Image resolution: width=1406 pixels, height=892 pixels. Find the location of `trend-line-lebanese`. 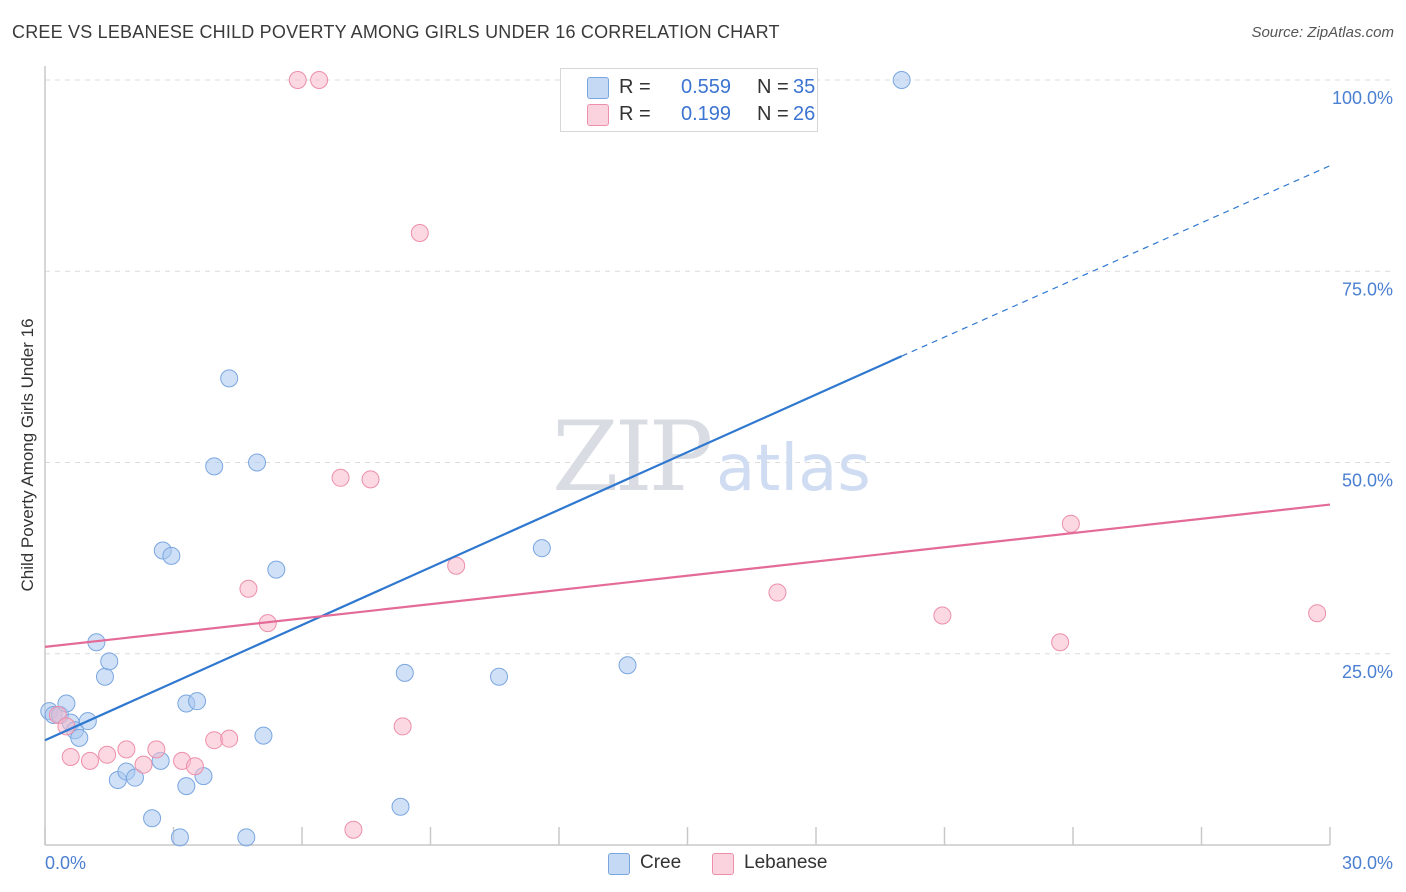

trend-line-lebanese is located at coordinates (687, 575).